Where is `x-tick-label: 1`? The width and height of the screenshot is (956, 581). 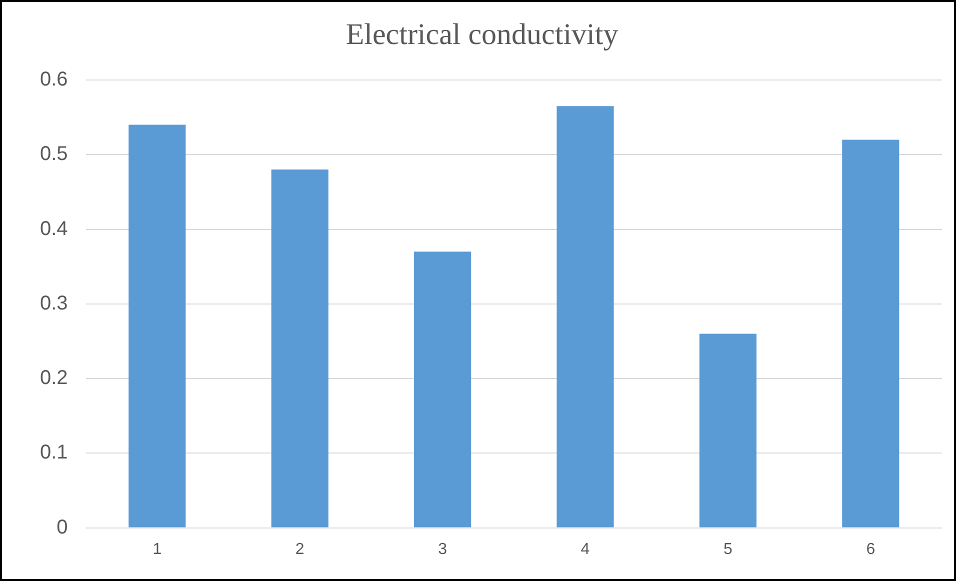
x-tick-label: 1 is located at coordinates (157, 549).